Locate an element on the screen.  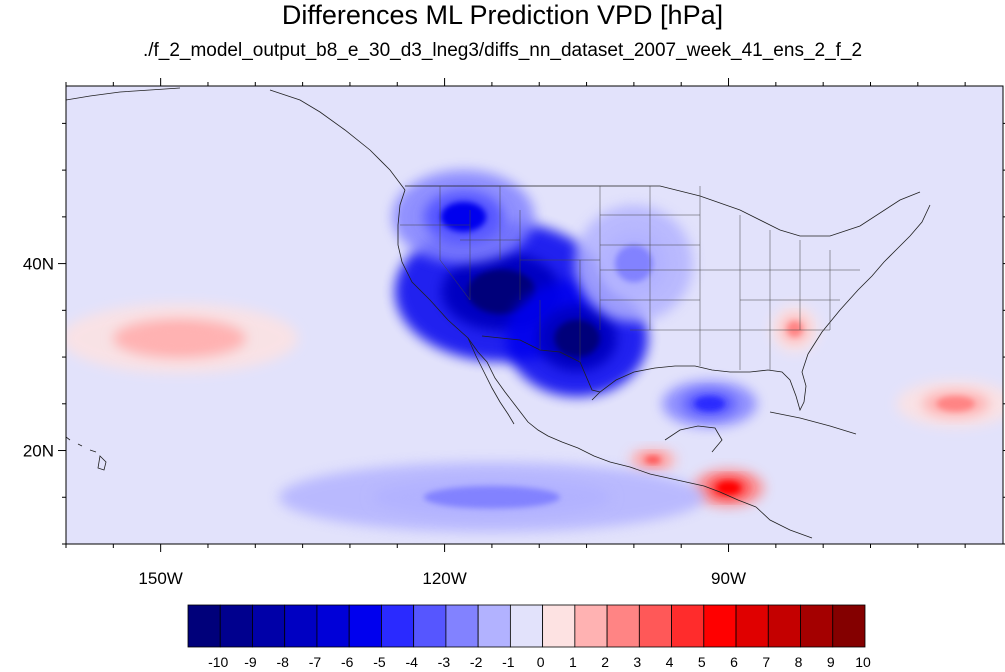
colorbar-label: -9 is located at coordinates (250, 662).